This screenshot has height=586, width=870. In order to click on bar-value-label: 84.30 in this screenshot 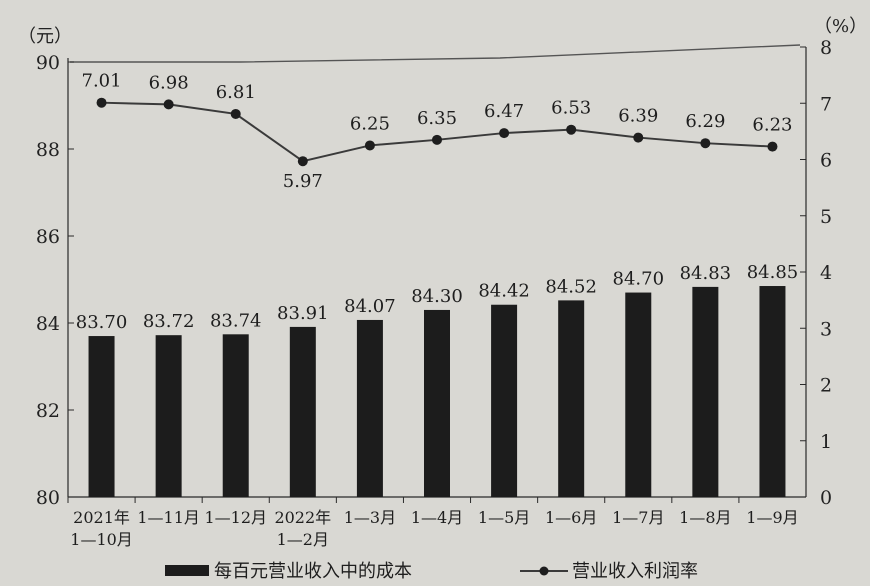, I will do `click(437, 296)`.